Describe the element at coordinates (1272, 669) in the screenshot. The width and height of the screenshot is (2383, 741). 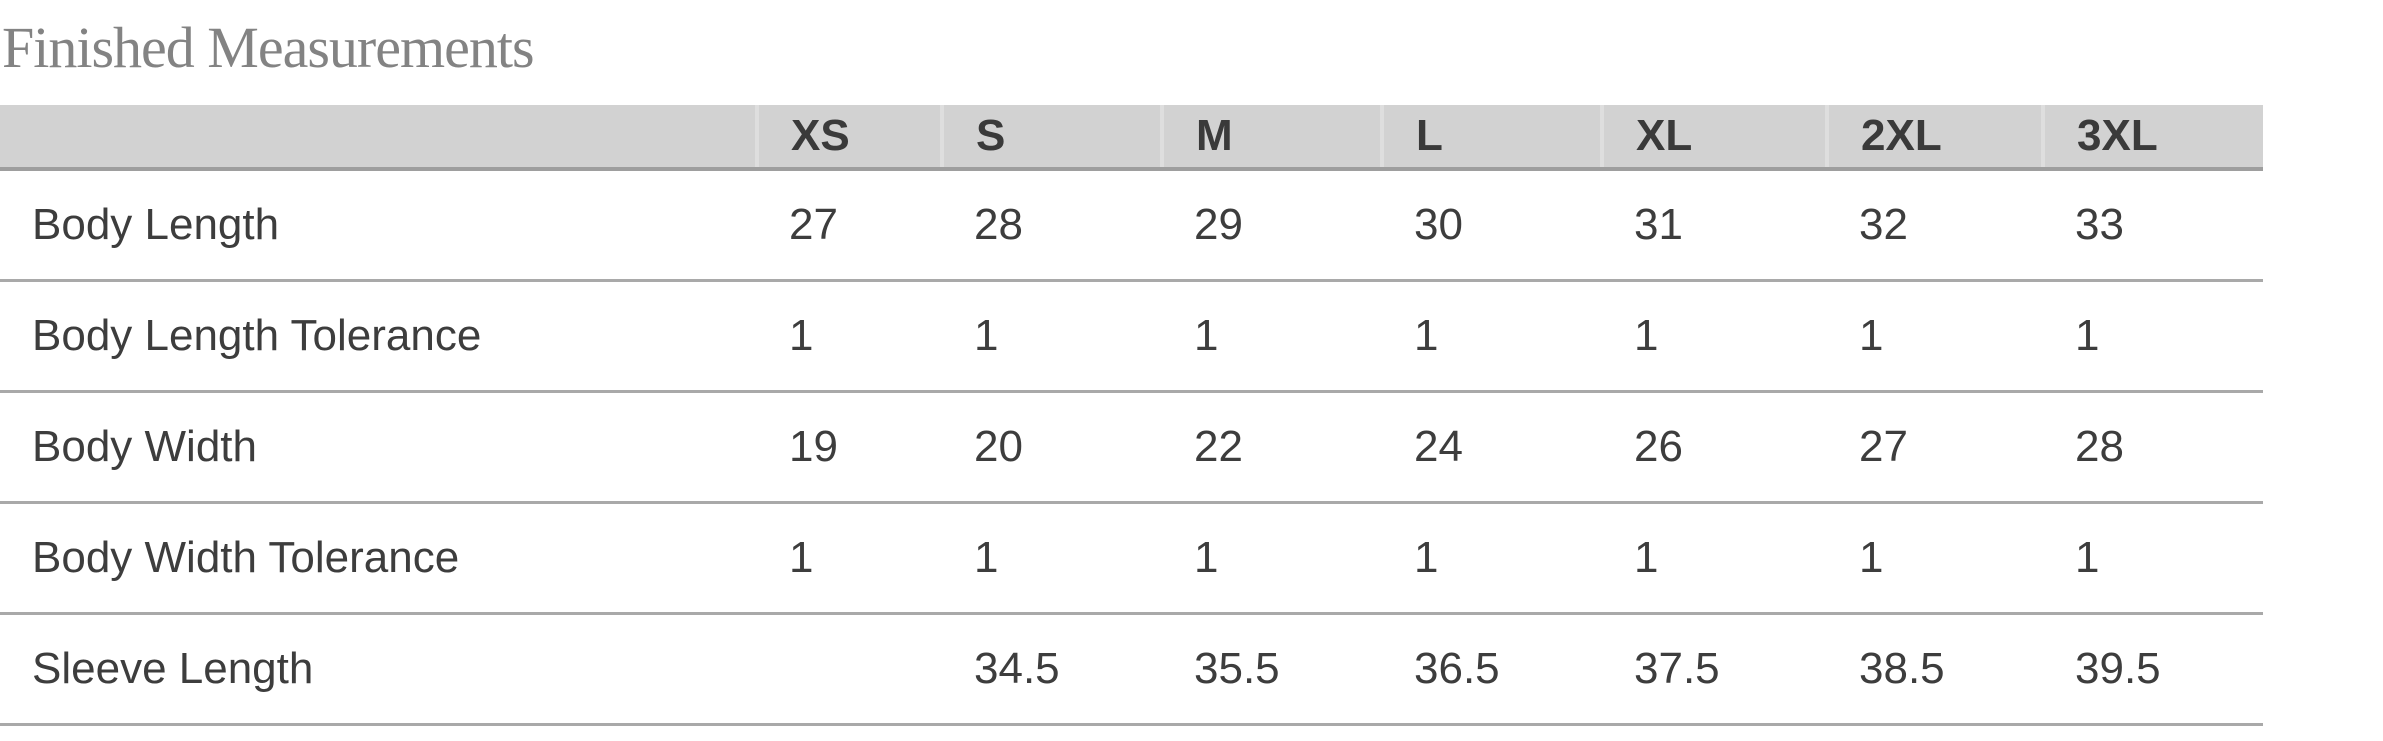
I see `value-cell: 35.5` at that location.